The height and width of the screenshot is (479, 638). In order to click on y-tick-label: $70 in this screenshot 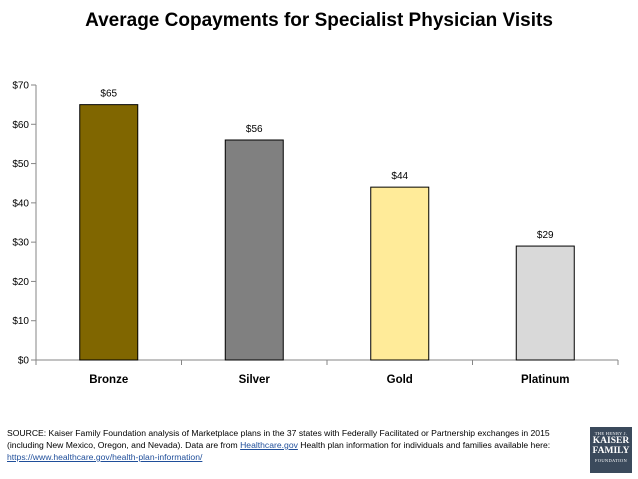, I will do `click(20, 86)`.